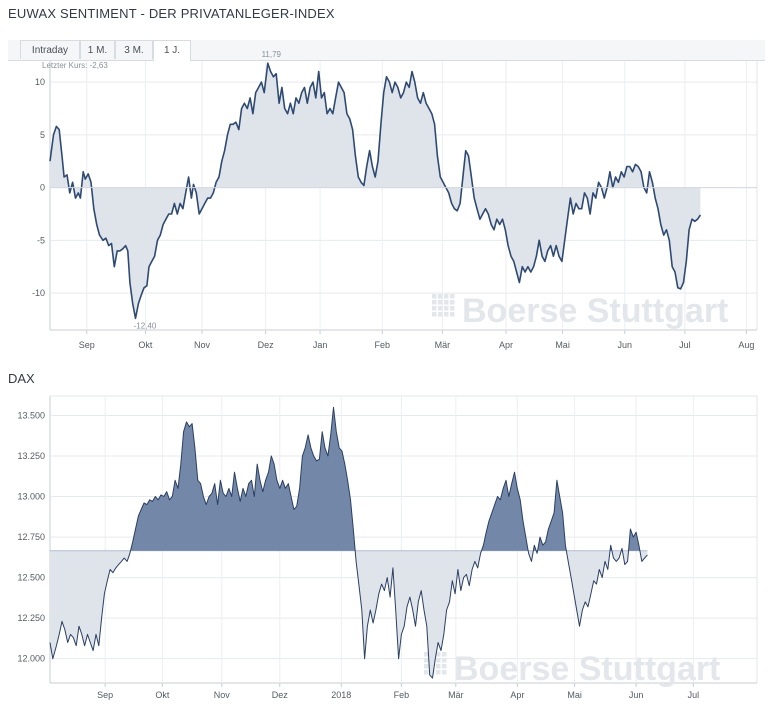 The height and width of the screenshot is (704, 768). I want to click on chart1-xtick-label: Jul, so click(685, 345).